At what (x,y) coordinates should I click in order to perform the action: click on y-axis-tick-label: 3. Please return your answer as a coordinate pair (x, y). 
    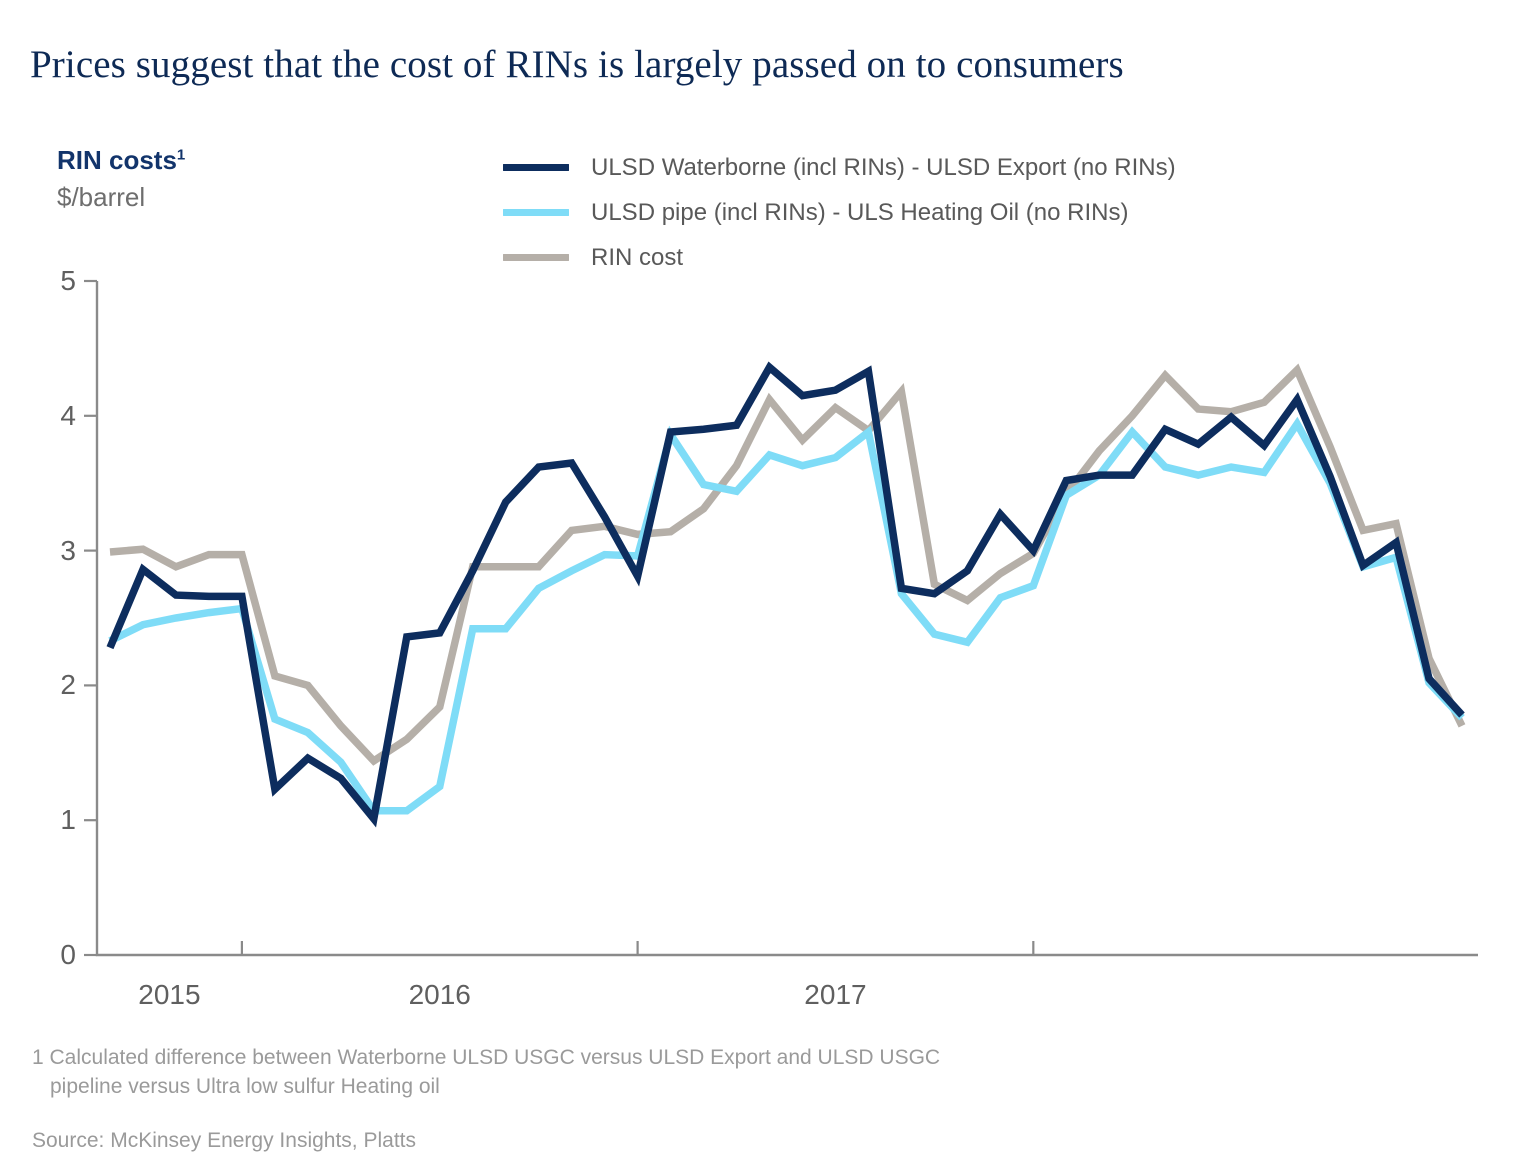
    Looking at the image, I should click on (68, 550).